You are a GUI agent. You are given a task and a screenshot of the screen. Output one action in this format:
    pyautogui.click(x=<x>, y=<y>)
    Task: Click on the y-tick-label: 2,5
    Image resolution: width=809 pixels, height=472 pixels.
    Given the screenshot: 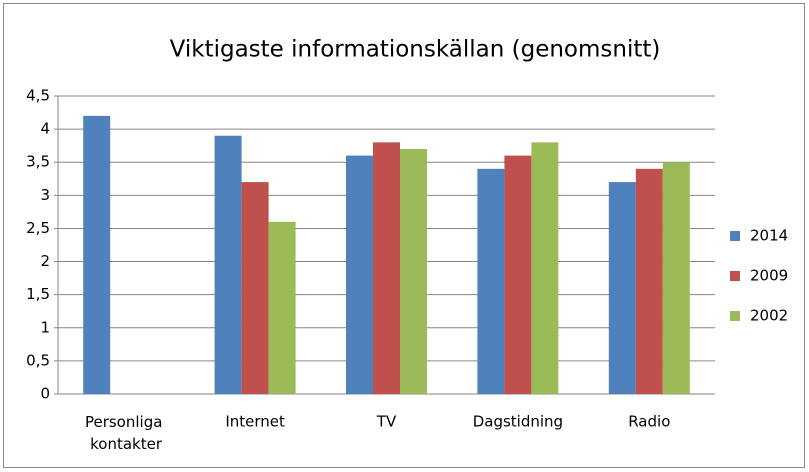 What is the action you would take?
    pyautogui.click(x=38, y=228)
    